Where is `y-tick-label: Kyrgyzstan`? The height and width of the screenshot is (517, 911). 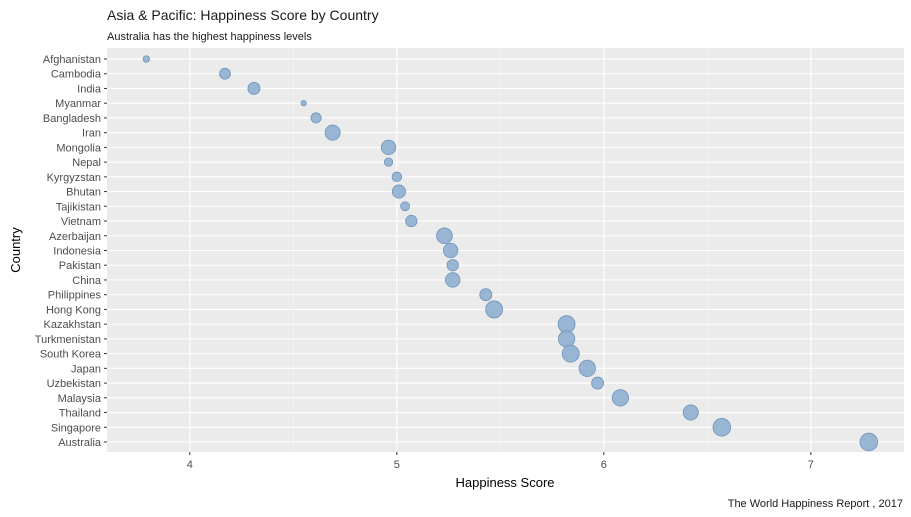
y-tick-label: Kyrgyzstan is located at coordinates (74, 178).